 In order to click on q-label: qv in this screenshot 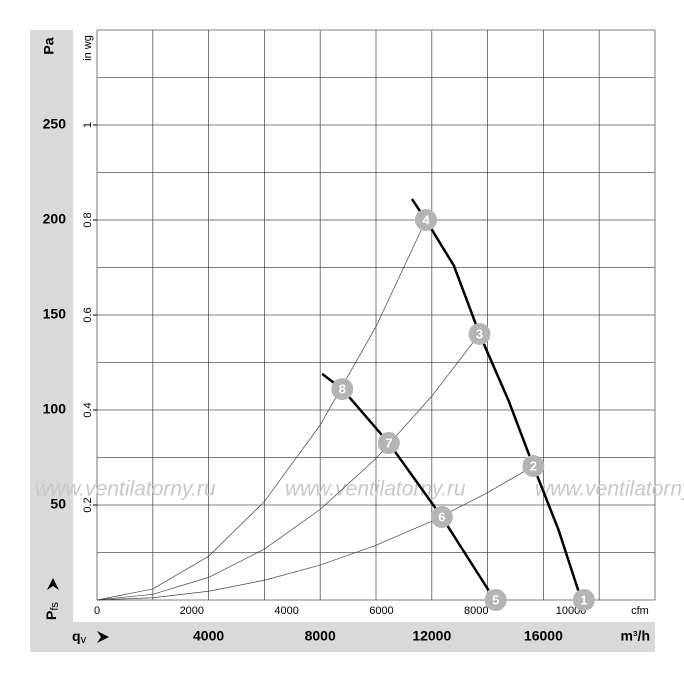, I will do `click(79, 637)`.